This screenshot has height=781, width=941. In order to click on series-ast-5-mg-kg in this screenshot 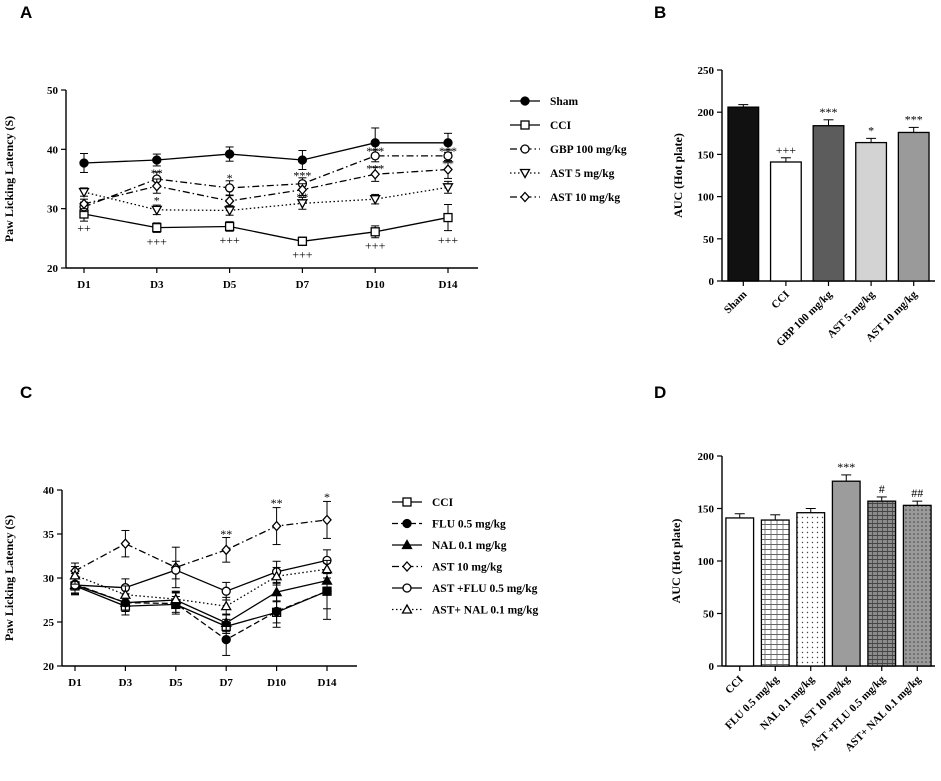, I will do `click(266, 198)`.